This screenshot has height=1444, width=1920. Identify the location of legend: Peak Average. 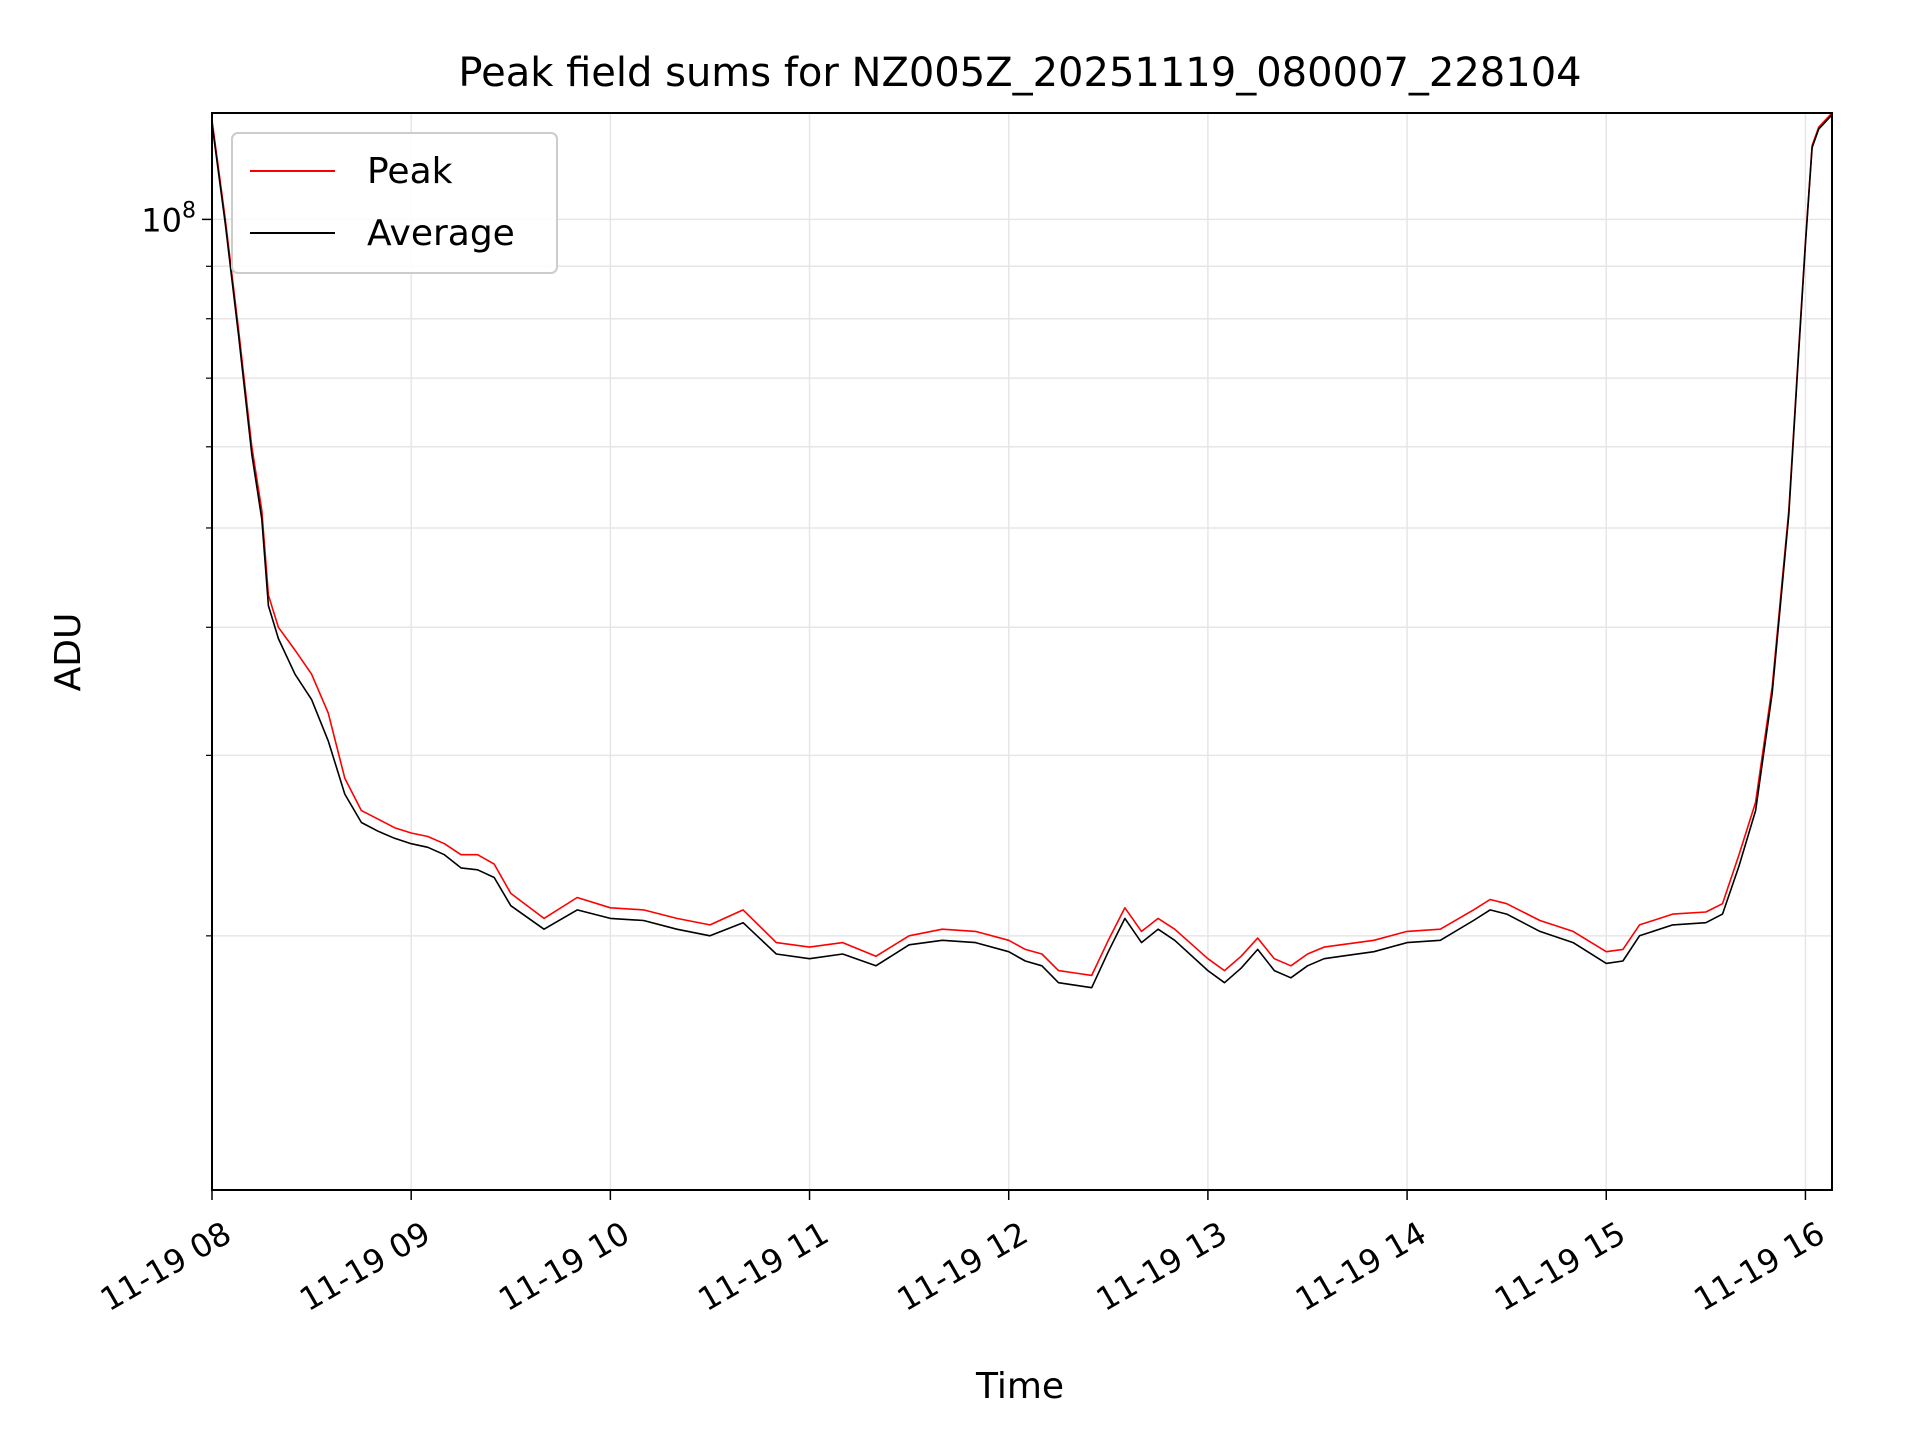
(394, 203).